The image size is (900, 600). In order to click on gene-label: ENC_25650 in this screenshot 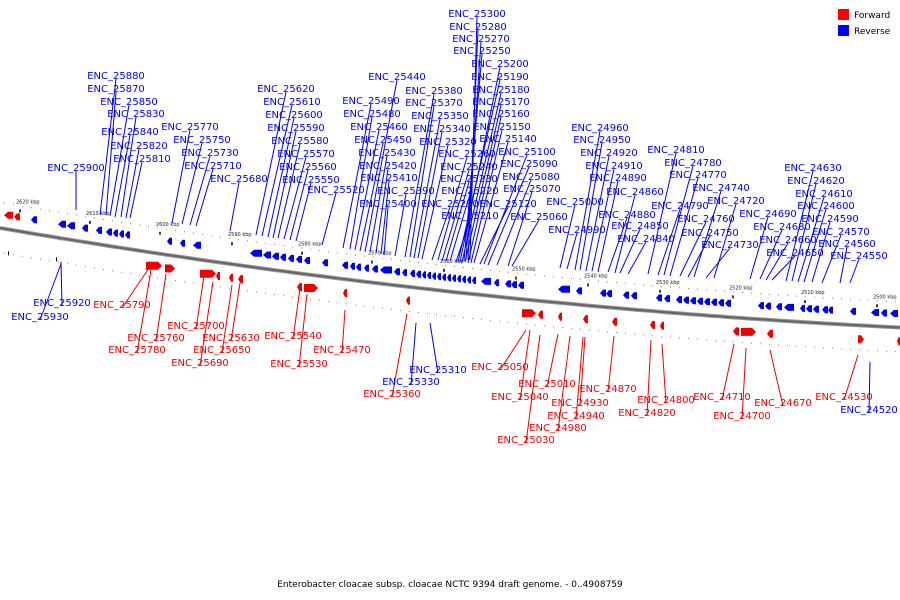, I will do `click(222, 350)`.